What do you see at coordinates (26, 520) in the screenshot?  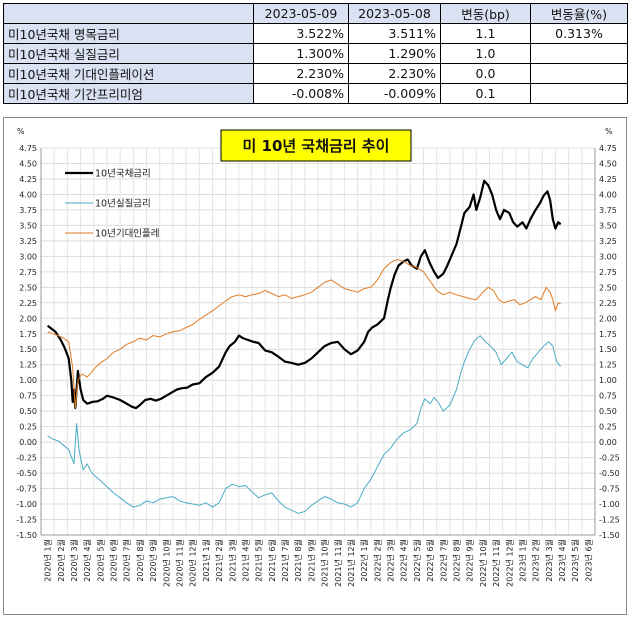 I see `y-tick-label-left: -1.25` at bounding box center [26, 520].